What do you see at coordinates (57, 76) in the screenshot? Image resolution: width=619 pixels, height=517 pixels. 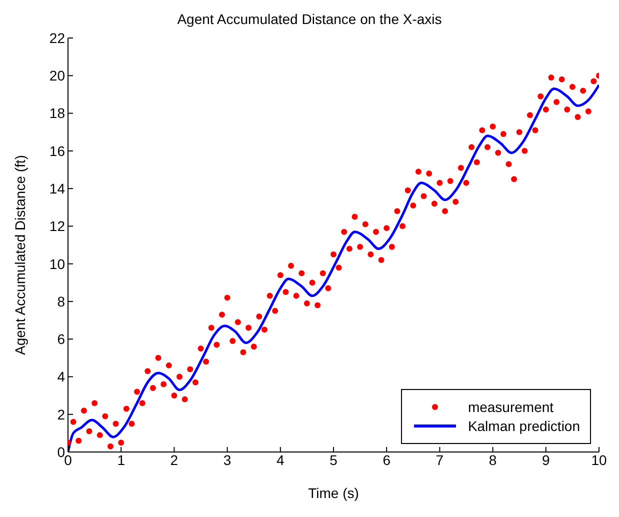 I see `y-tick-label: 20` at bounding box center [57, 76].